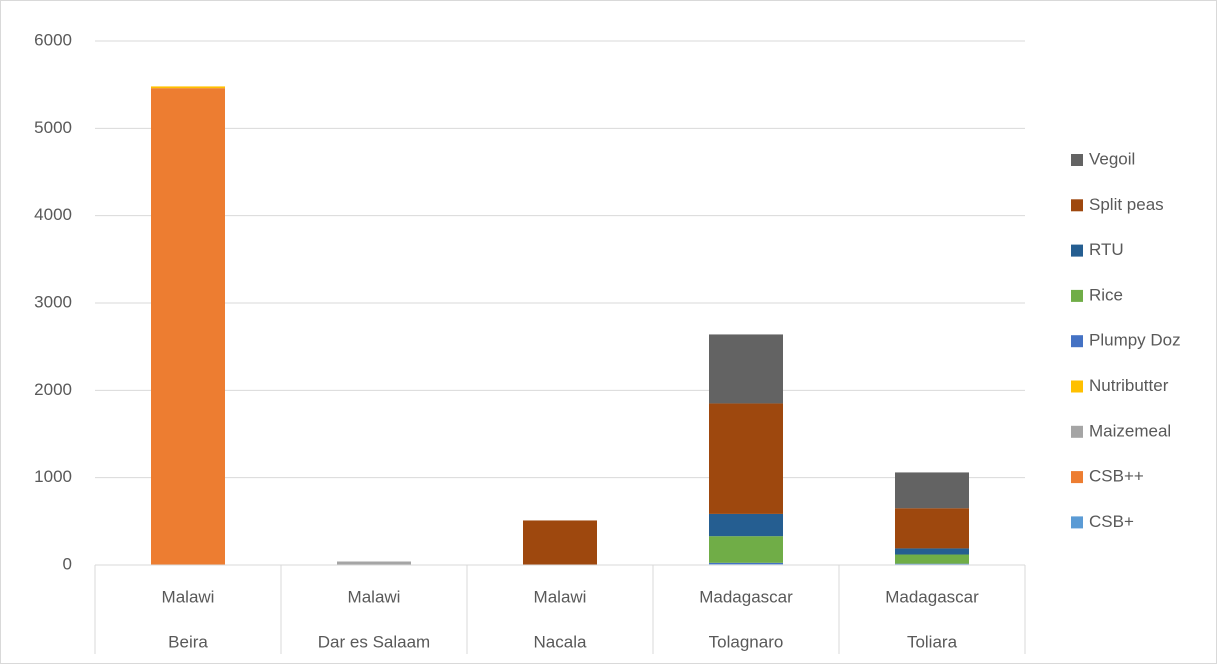 This screenshot has width=1217, height=669. Describe the element at coordinates (1130, 430) in the screenshot. I see `legend-label: Maizemeal` at that location.